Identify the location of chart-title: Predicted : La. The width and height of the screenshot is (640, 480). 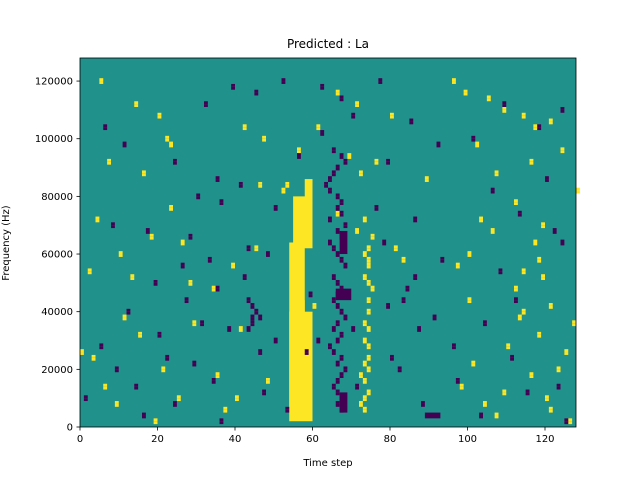
(328, 44).